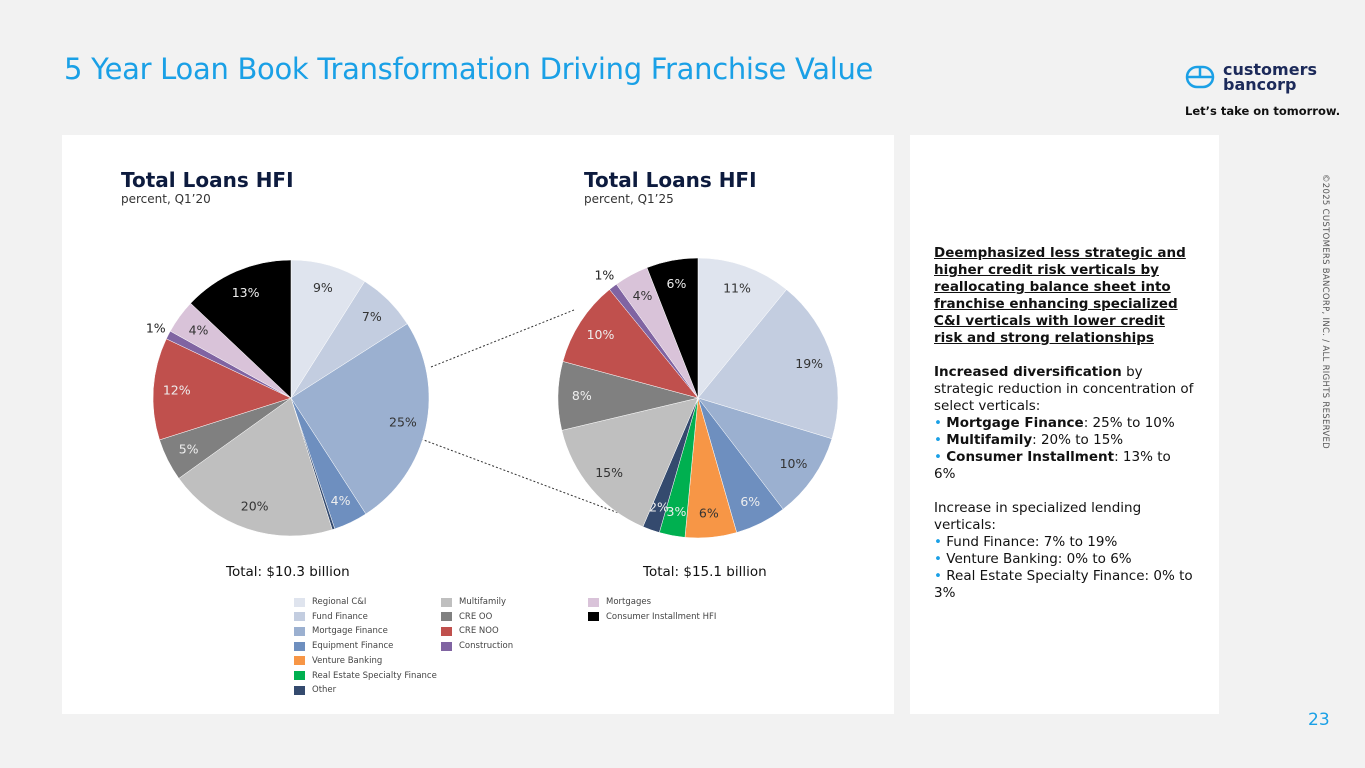  I want to click on legend-label: Equipment Finance, so click(353, 646).